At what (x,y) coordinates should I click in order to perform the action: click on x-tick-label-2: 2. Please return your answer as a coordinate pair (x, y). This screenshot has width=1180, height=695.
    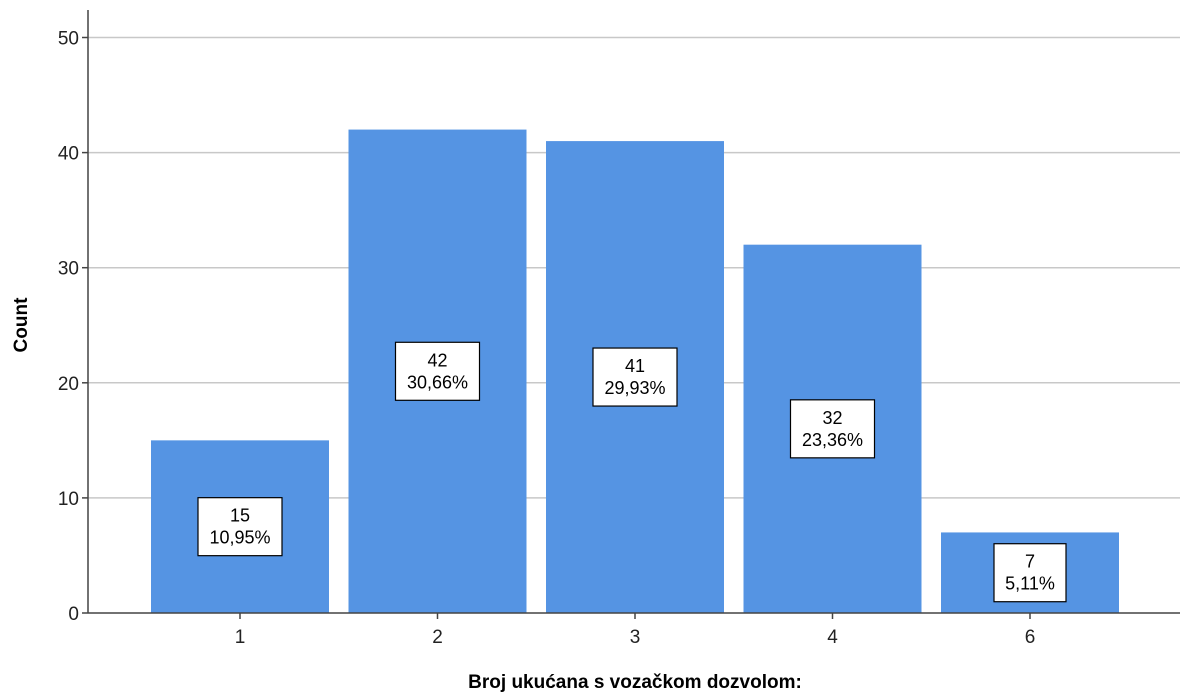
    Looking at the image, I should click on (437, 637).